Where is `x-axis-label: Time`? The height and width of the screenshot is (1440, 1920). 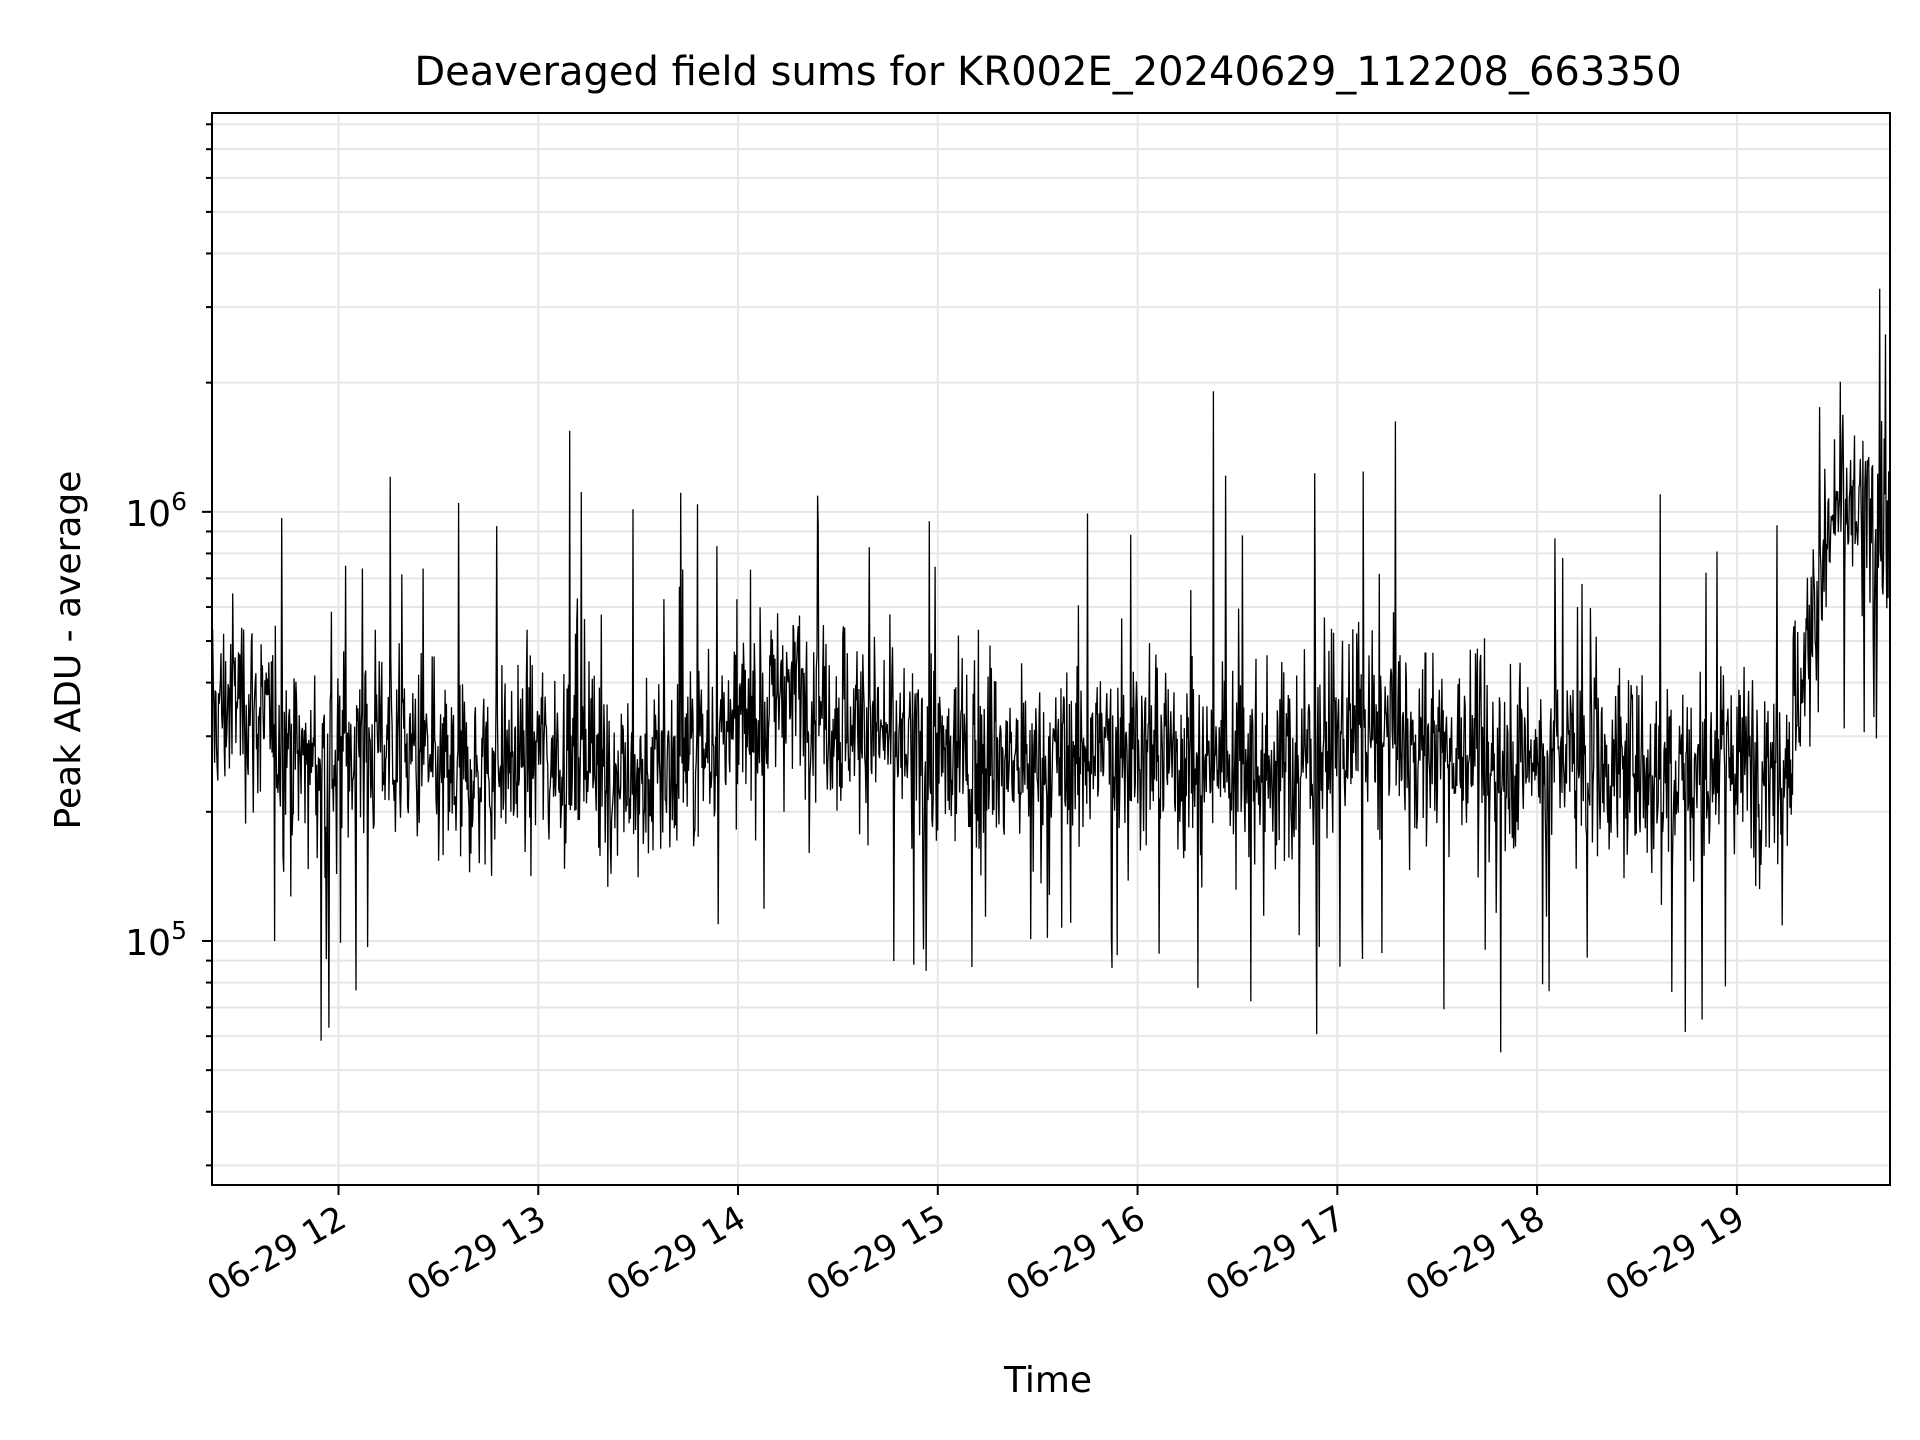 x-axis-label: Time is located at coordinates (1047, 1380).